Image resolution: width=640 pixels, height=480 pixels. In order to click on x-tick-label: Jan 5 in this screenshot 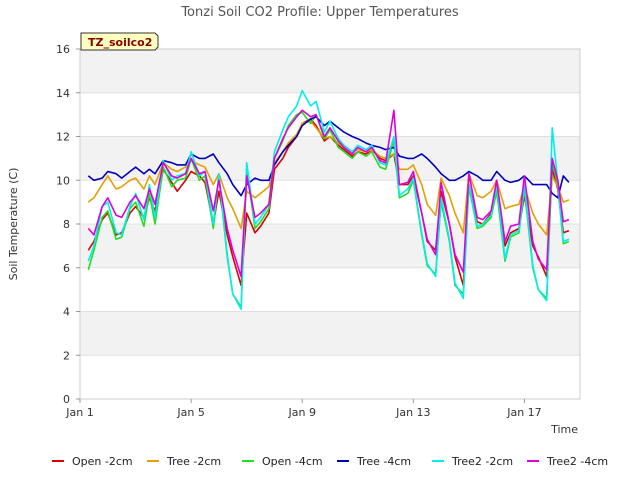, I will do `click(190, 412)`.